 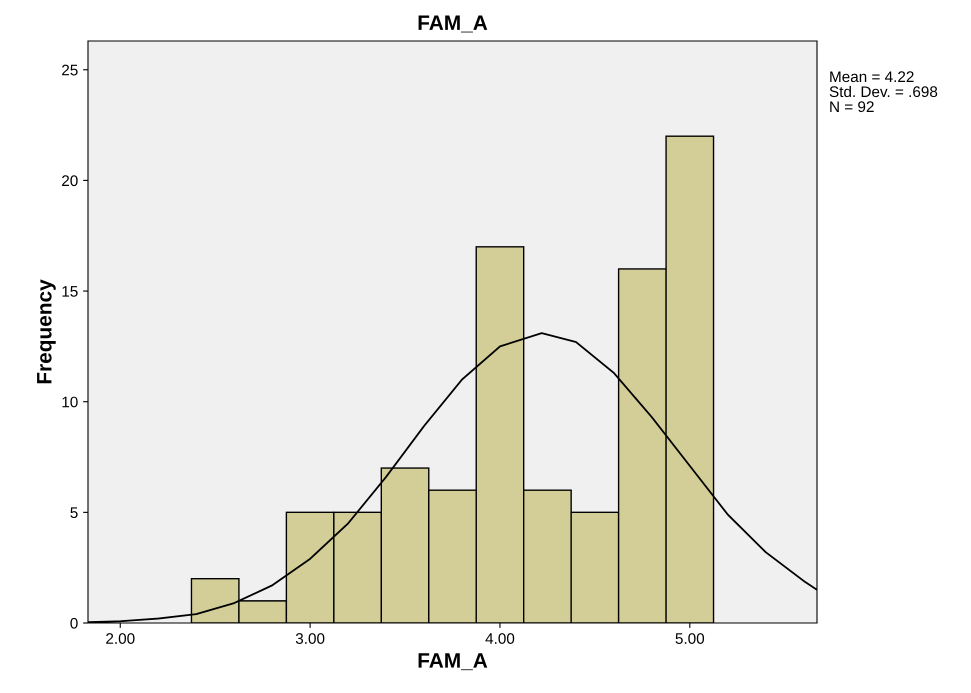 I want to click on y-tick-label: 25, so click(x=70, y=70).